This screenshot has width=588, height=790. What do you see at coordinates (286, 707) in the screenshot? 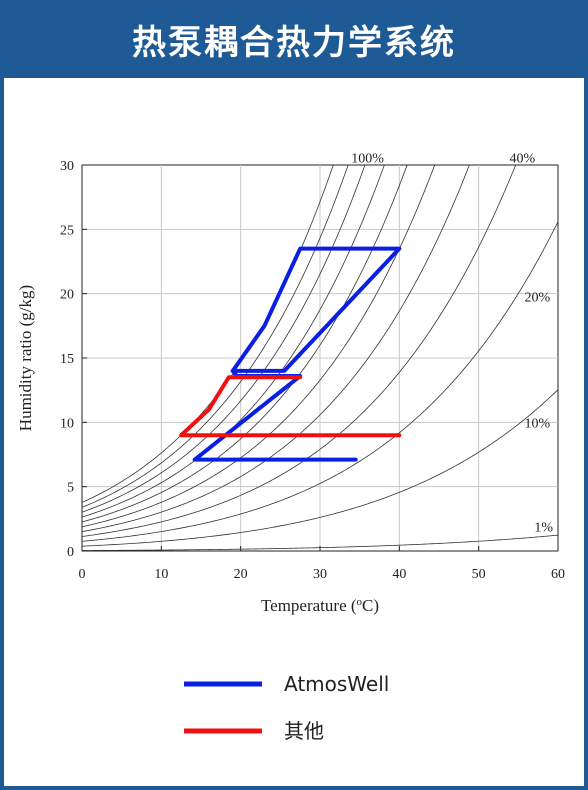
I see `legend: AtmosWell 其他` at bounding box center [286, 707].